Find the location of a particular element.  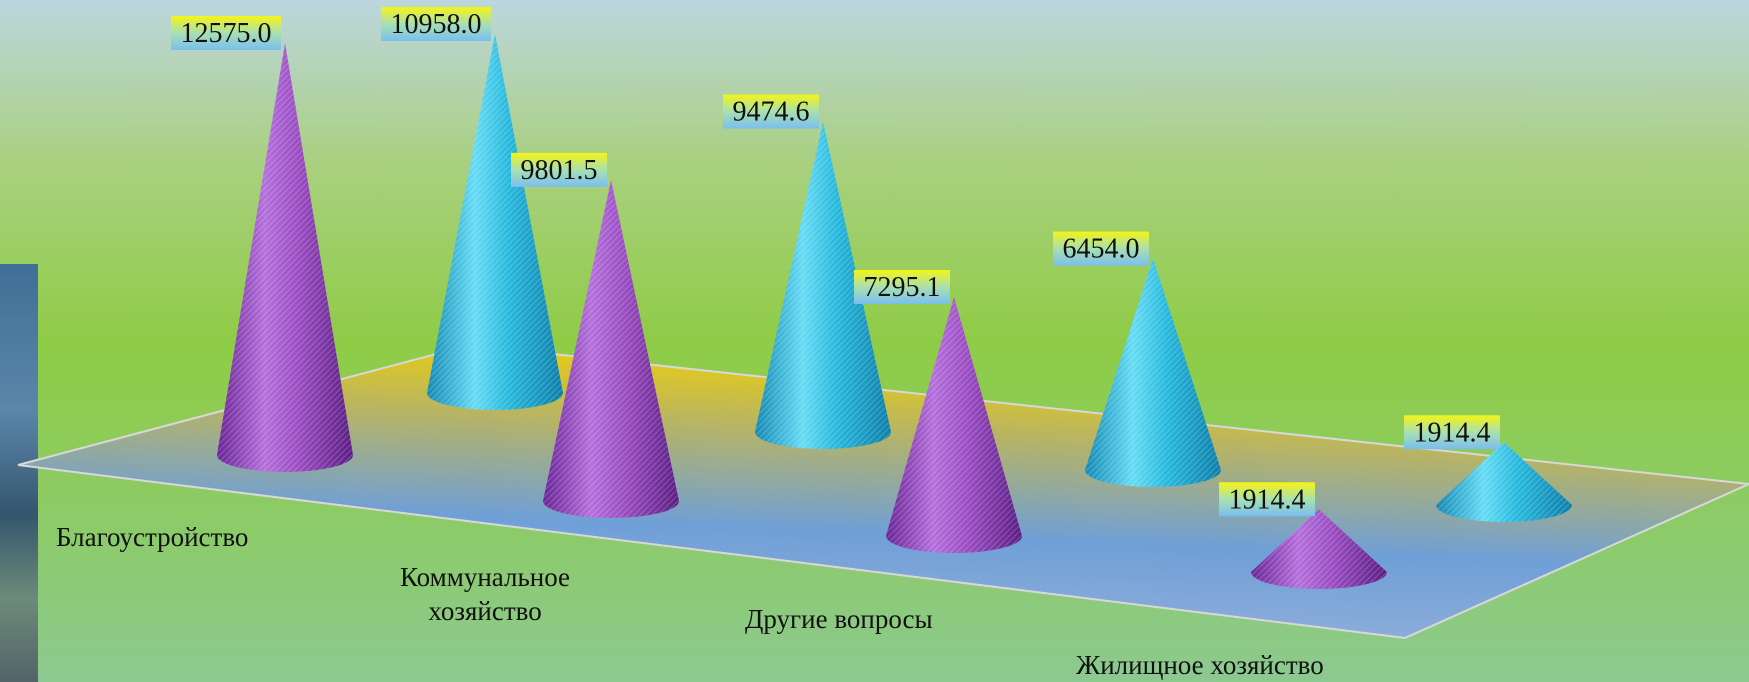

cone-s1-c3 is located at coordinates (1504, 482).